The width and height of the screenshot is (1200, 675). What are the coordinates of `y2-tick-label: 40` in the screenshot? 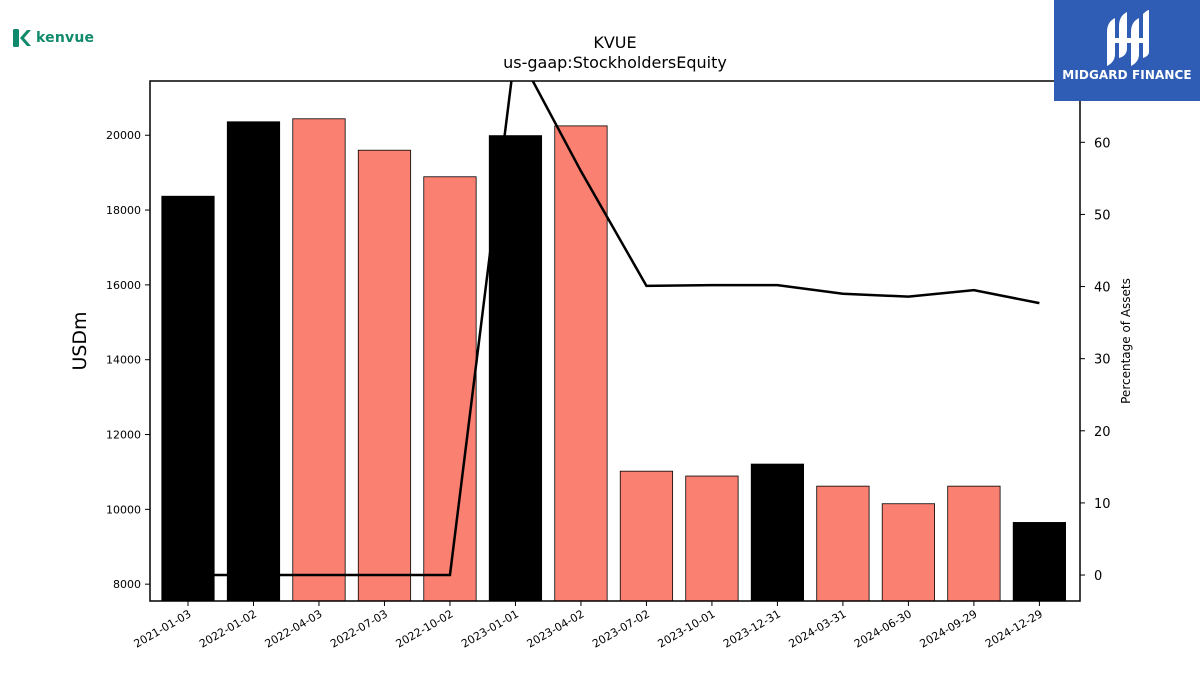 It's located at (1102, 288).